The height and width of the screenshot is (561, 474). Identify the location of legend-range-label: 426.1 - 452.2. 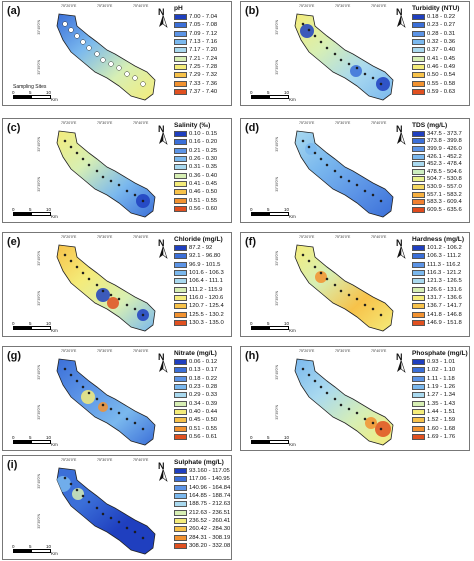
(444, 156).